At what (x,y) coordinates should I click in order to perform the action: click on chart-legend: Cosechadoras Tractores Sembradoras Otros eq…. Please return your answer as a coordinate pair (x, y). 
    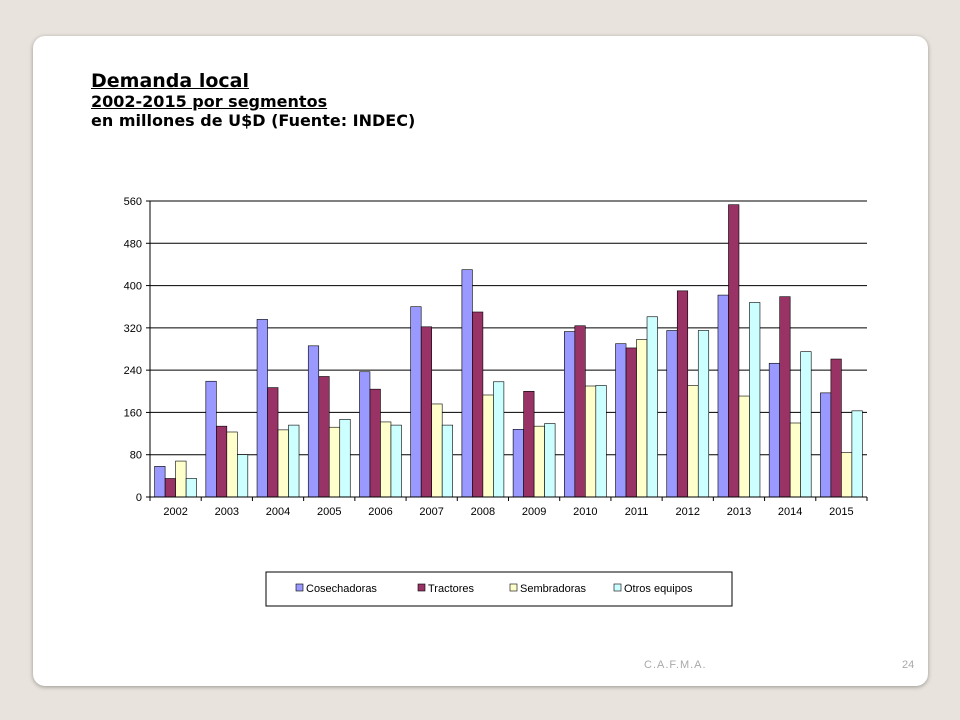
    Looking at the image, I should click on (499, 589).